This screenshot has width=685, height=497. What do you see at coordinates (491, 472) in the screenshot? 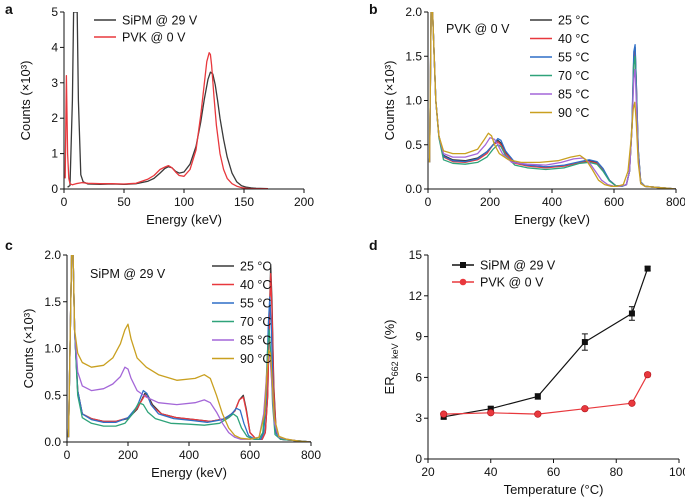
I see `x-tick-label: 40` at bounding box center [491, 472].